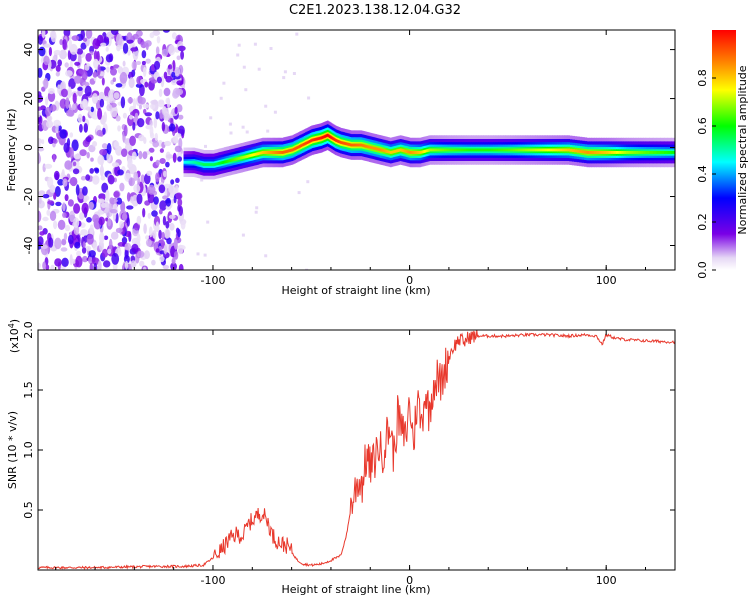  What do you see at coordinates (355, 589) in the screenshot?
I see `snr-x-label: Height of straight line (km)` at bounding box center [355, 589].